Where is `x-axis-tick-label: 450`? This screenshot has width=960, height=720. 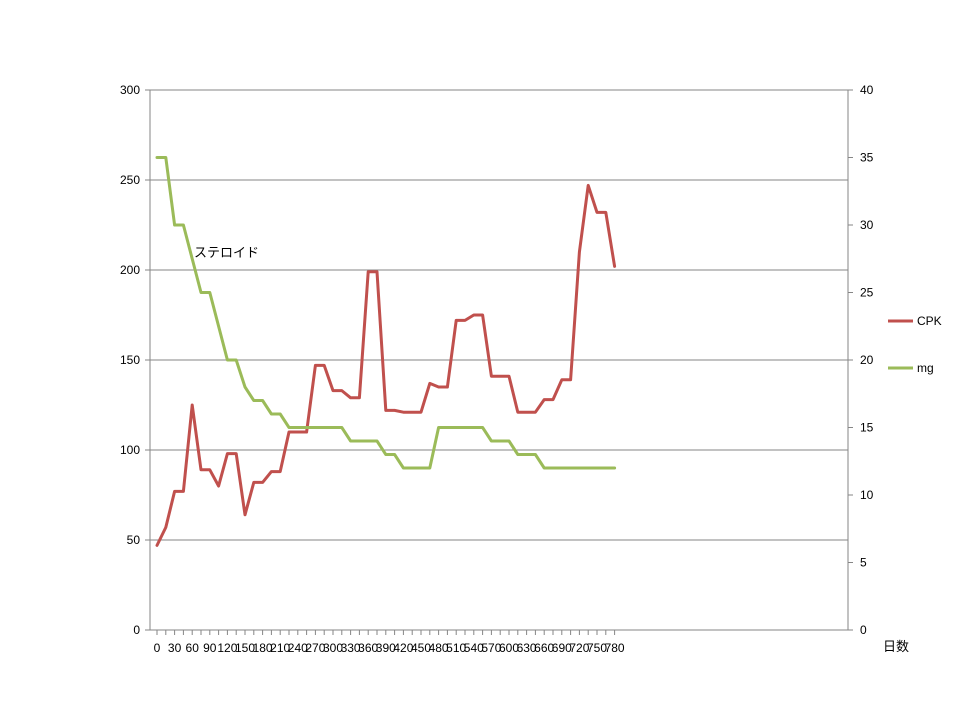
x-axis-tick-label: 450 is located at coordinates (421, 648).